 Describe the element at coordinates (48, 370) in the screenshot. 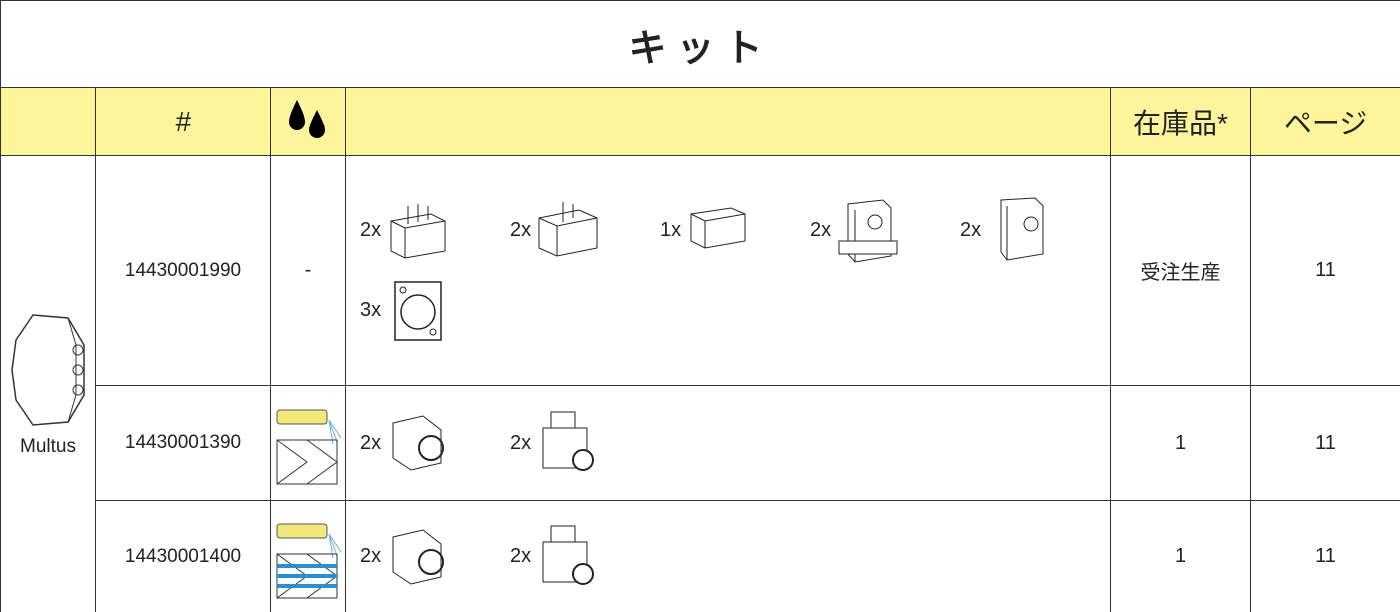

I see `machine-icon` at that location.